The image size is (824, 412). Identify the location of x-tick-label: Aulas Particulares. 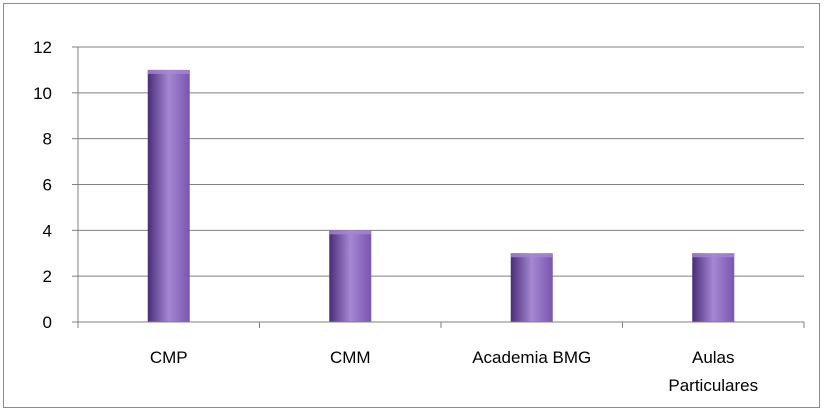
(713, 371).